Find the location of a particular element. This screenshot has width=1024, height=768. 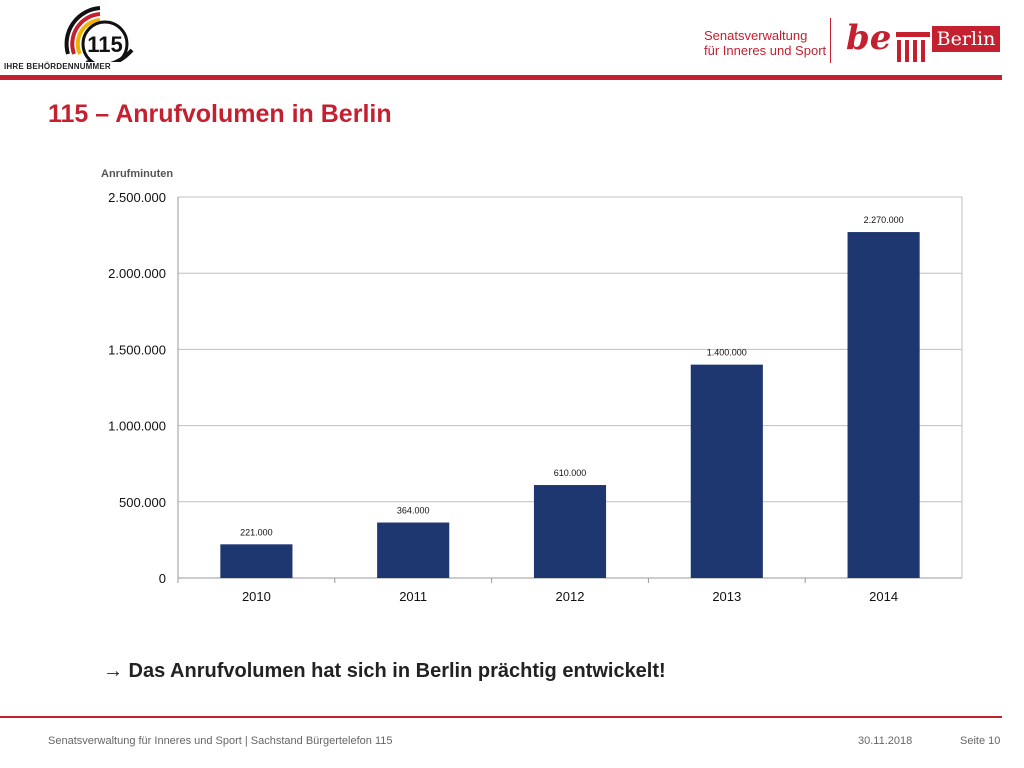

footer-rule is located at coordinates (501, 717).